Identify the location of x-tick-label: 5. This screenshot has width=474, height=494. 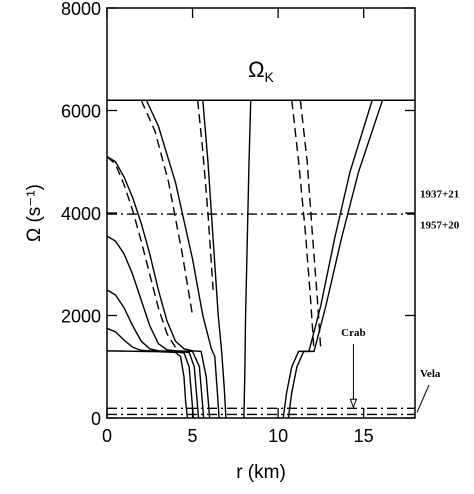
(193, 436).